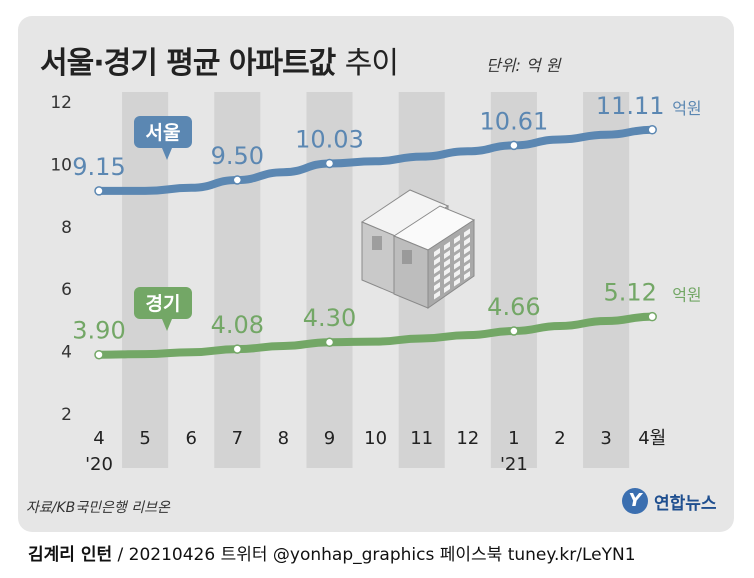 The height and width of the screenshot is (578, 754). Describe the element at coordinates (513, 307) in the screenshot. I see `data-label: 4.66` at that location.